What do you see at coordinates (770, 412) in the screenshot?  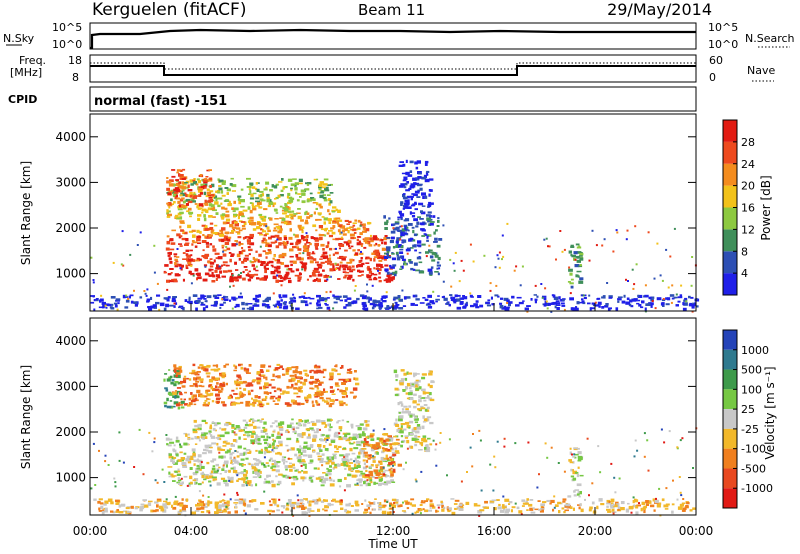 I see `velocity-colorbar-label: Velocity [m s⁻¹]` at bounding box center [770, 412].